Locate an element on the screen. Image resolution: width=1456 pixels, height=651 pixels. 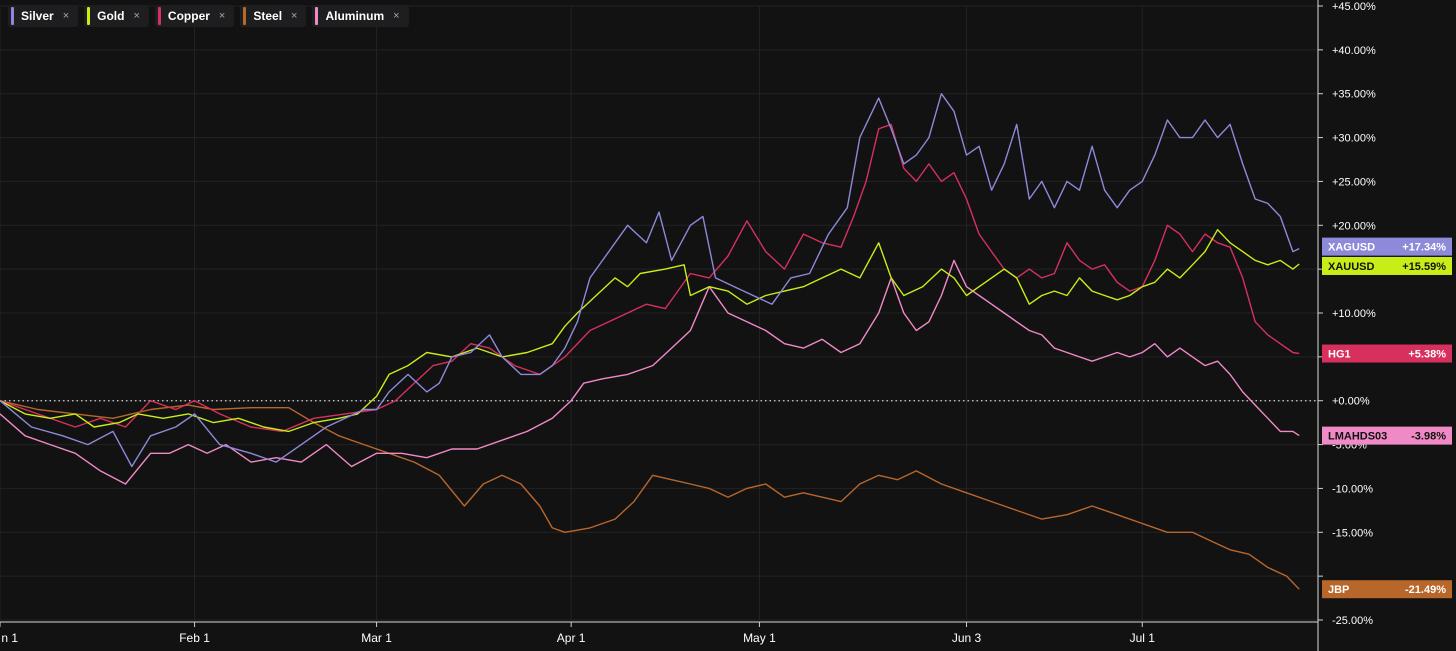
x-axis: n 1 Feb 1 Mar 1 Apr 1 May 1 Jun 3 Jul 1 is located at coordinates (659, 633).